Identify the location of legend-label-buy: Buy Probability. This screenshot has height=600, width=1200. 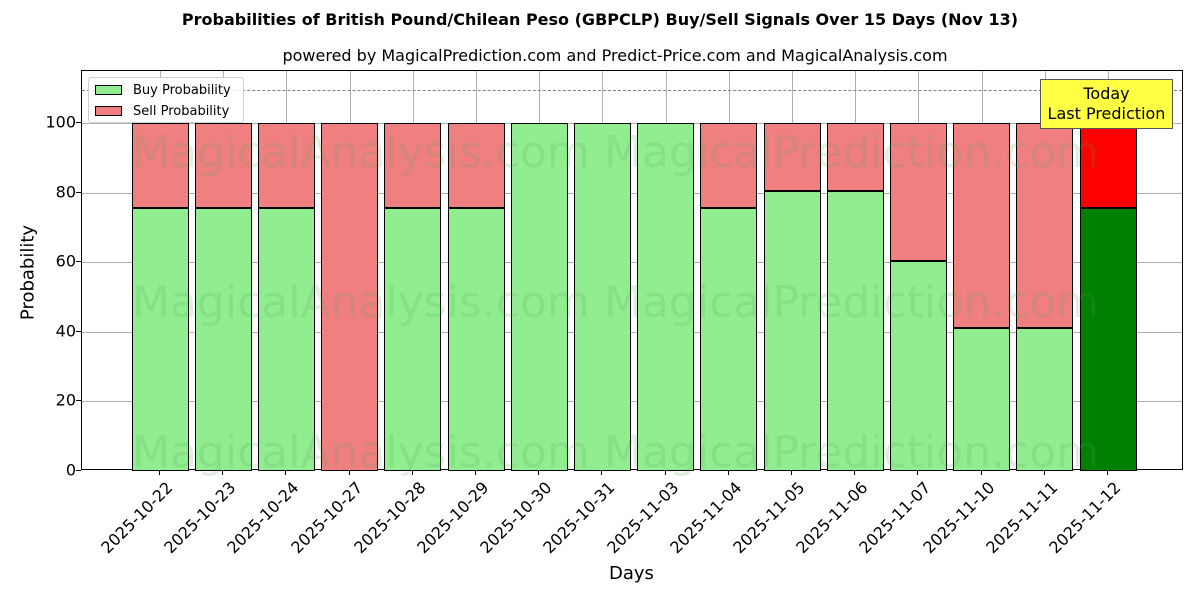
(182, 90).